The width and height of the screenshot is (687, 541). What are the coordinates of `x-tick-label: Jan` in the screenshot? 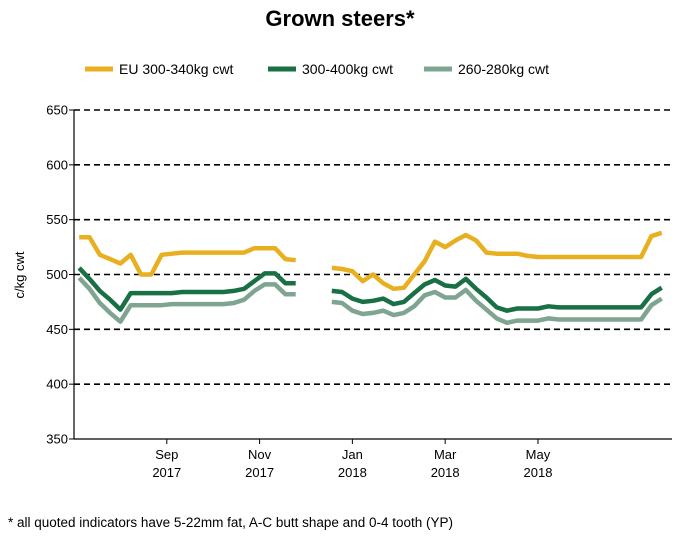 It's located at (352, 454).